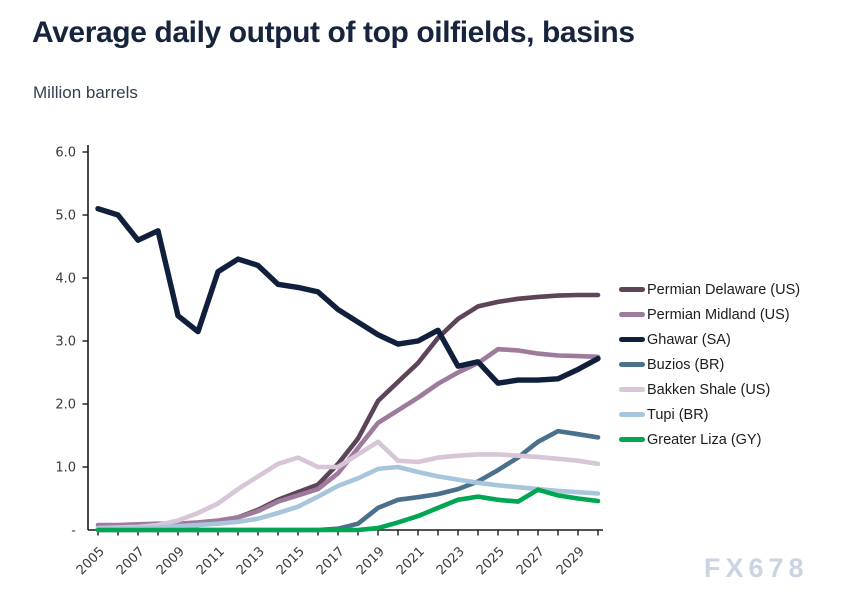  What do you see at coordinates (678, 414) in the screenshot?
I see `legend-label: Tupi (BR)` at bounding box center [678, 414].